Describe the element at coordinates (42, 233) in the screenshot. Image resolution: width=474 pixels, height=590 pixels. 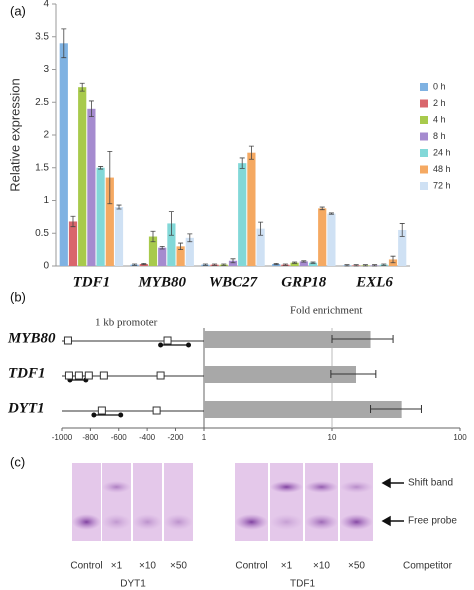
I see `y-tick-label: 0.5` at that location.